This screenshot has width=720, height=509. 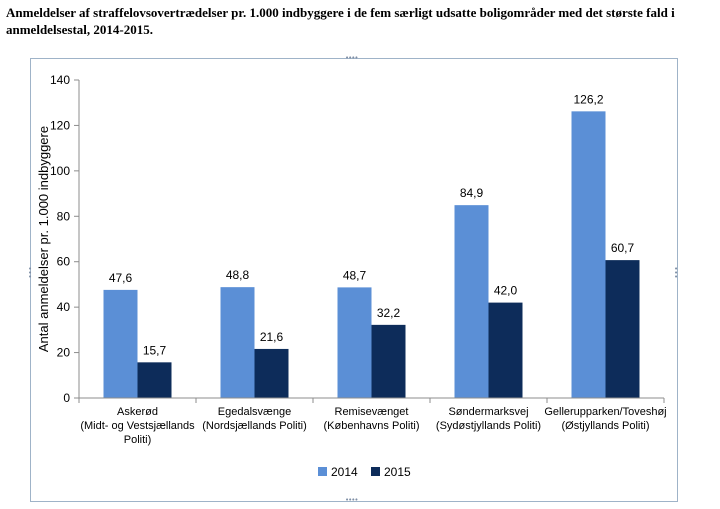 I want to click on legend-label: 2014, so click(x=344, y=472).